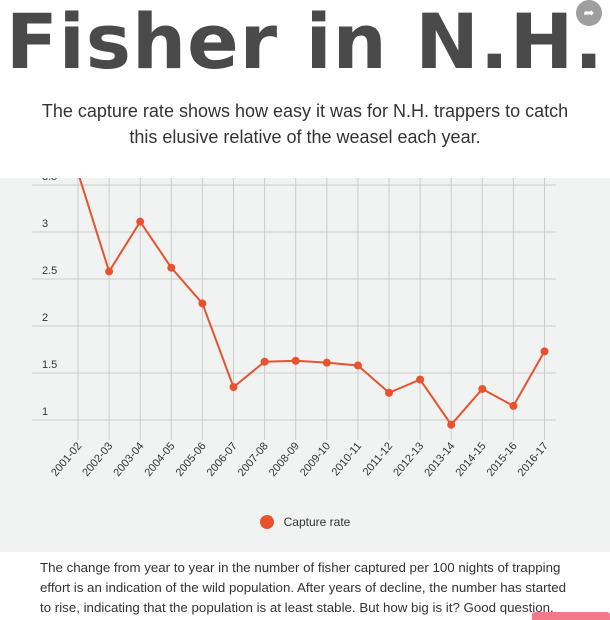 This screenshot has width=610, height=620. What do you see at coordinates (97, 459) in the screenshot?
I see `x-tick-label: 2002-03` at bounding box center [97, 459].